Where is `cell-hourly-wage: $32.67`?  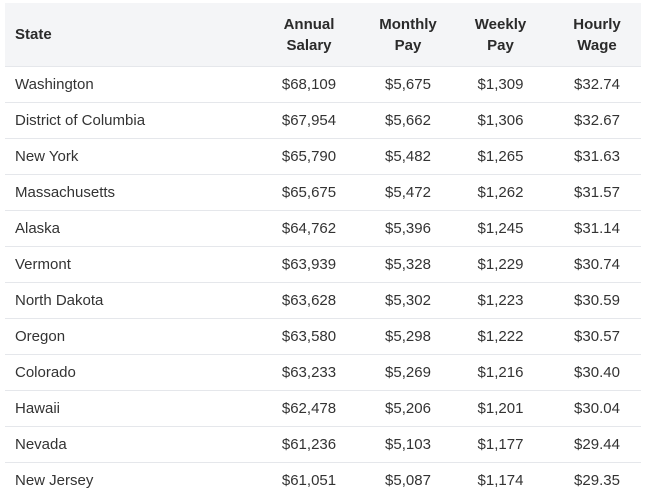
cell-hourly-wage: $32.67 is located at coordinates (597, 121).